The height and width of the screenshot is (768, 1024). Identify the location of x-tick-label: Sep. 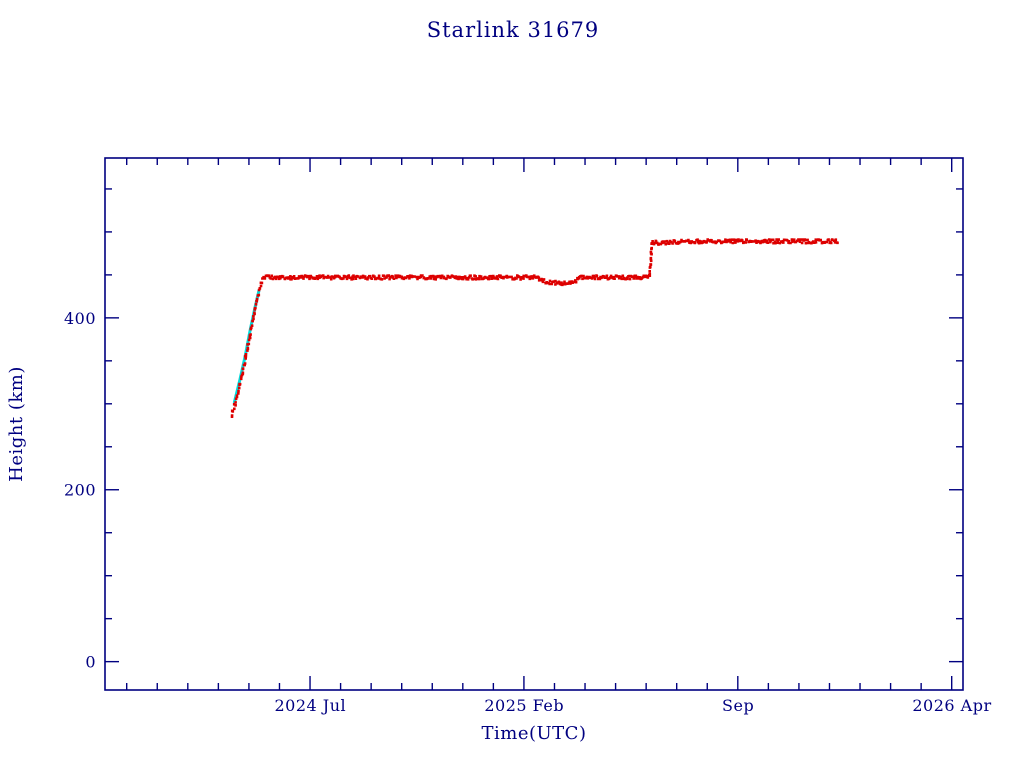
(738, 705).